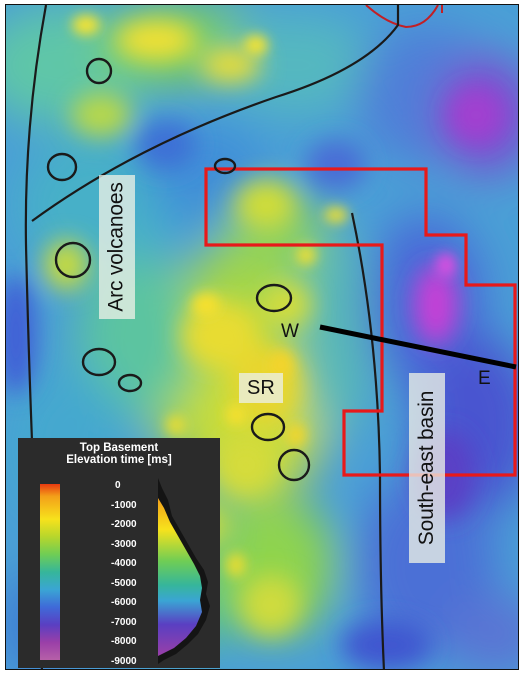 The height and width of the screenshot is (674, 524). I want to click on legend-tick-label: -5000, so click(124, 583).